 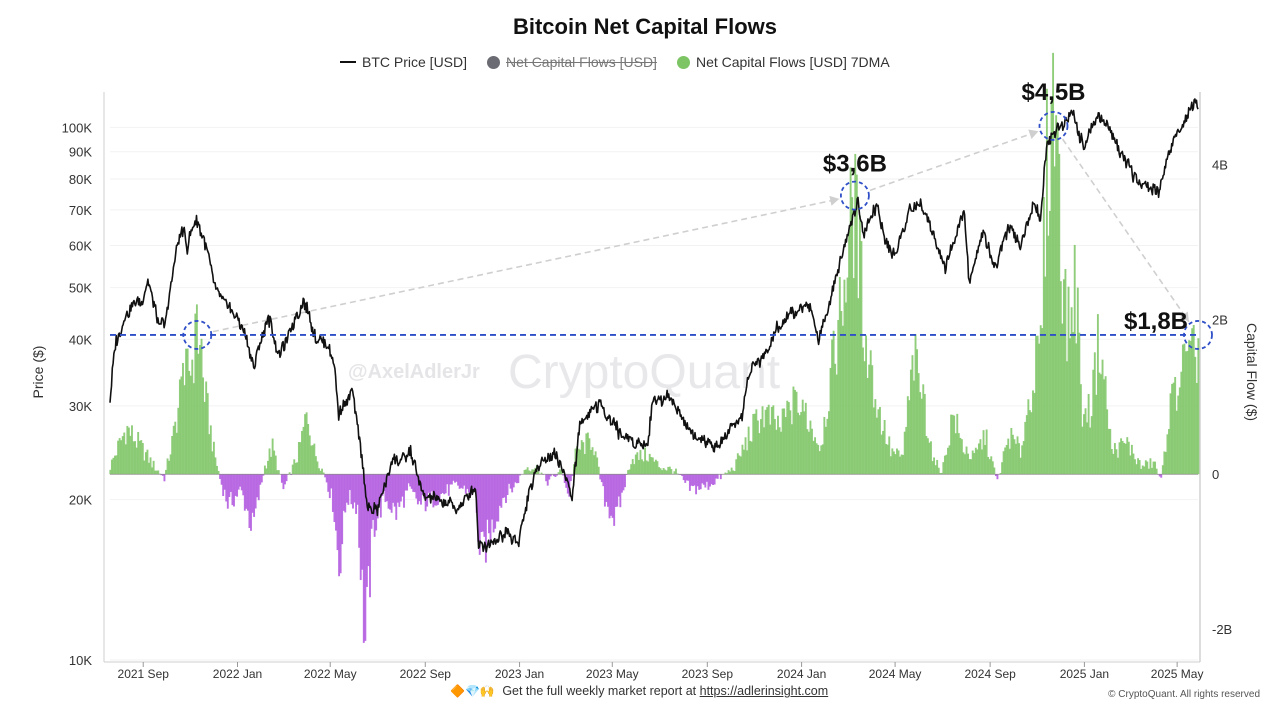 What do you see at coordinates (80, 500) in the screenshot?
I see `y-left-tick-label: 20K` at bounding box center [80, 500].